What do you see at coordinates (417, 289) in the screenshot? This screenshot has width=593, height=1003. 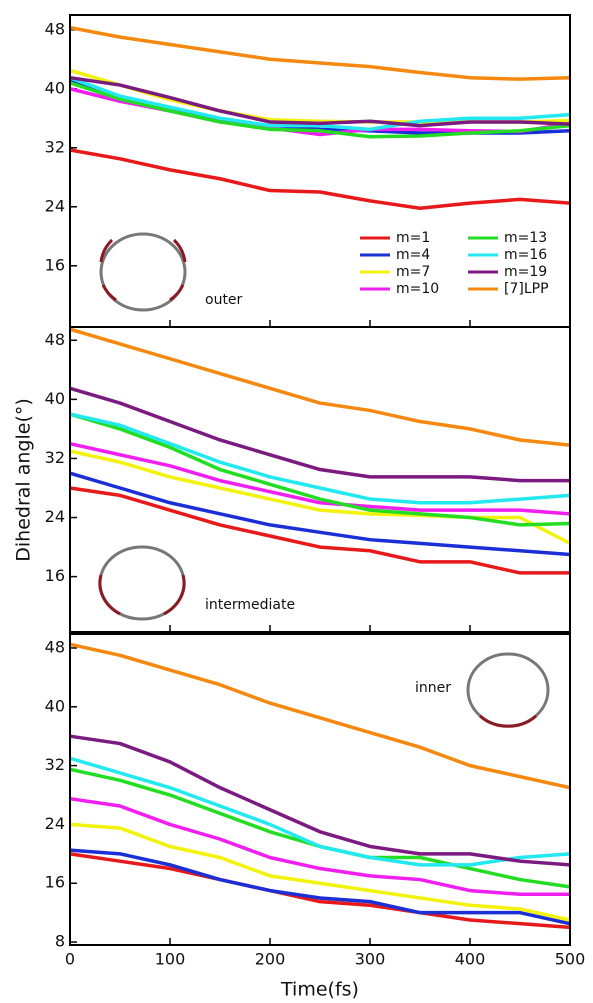 I see `legend-label: m=10` at bounding box center [417, 289].